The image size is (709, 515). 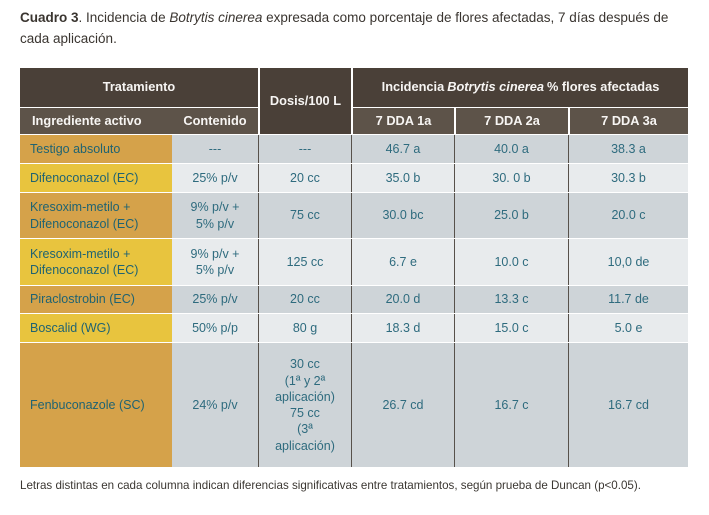 I want to click on row-dda3: 10,0 de, so click(x=628, y=262).